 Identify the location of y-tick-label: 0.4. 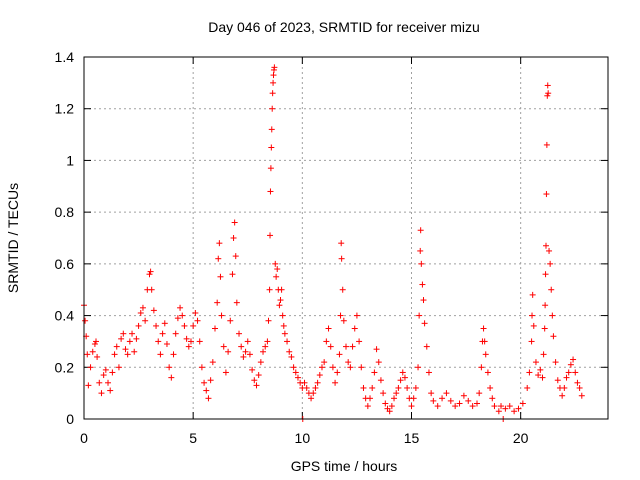
(65, 316).